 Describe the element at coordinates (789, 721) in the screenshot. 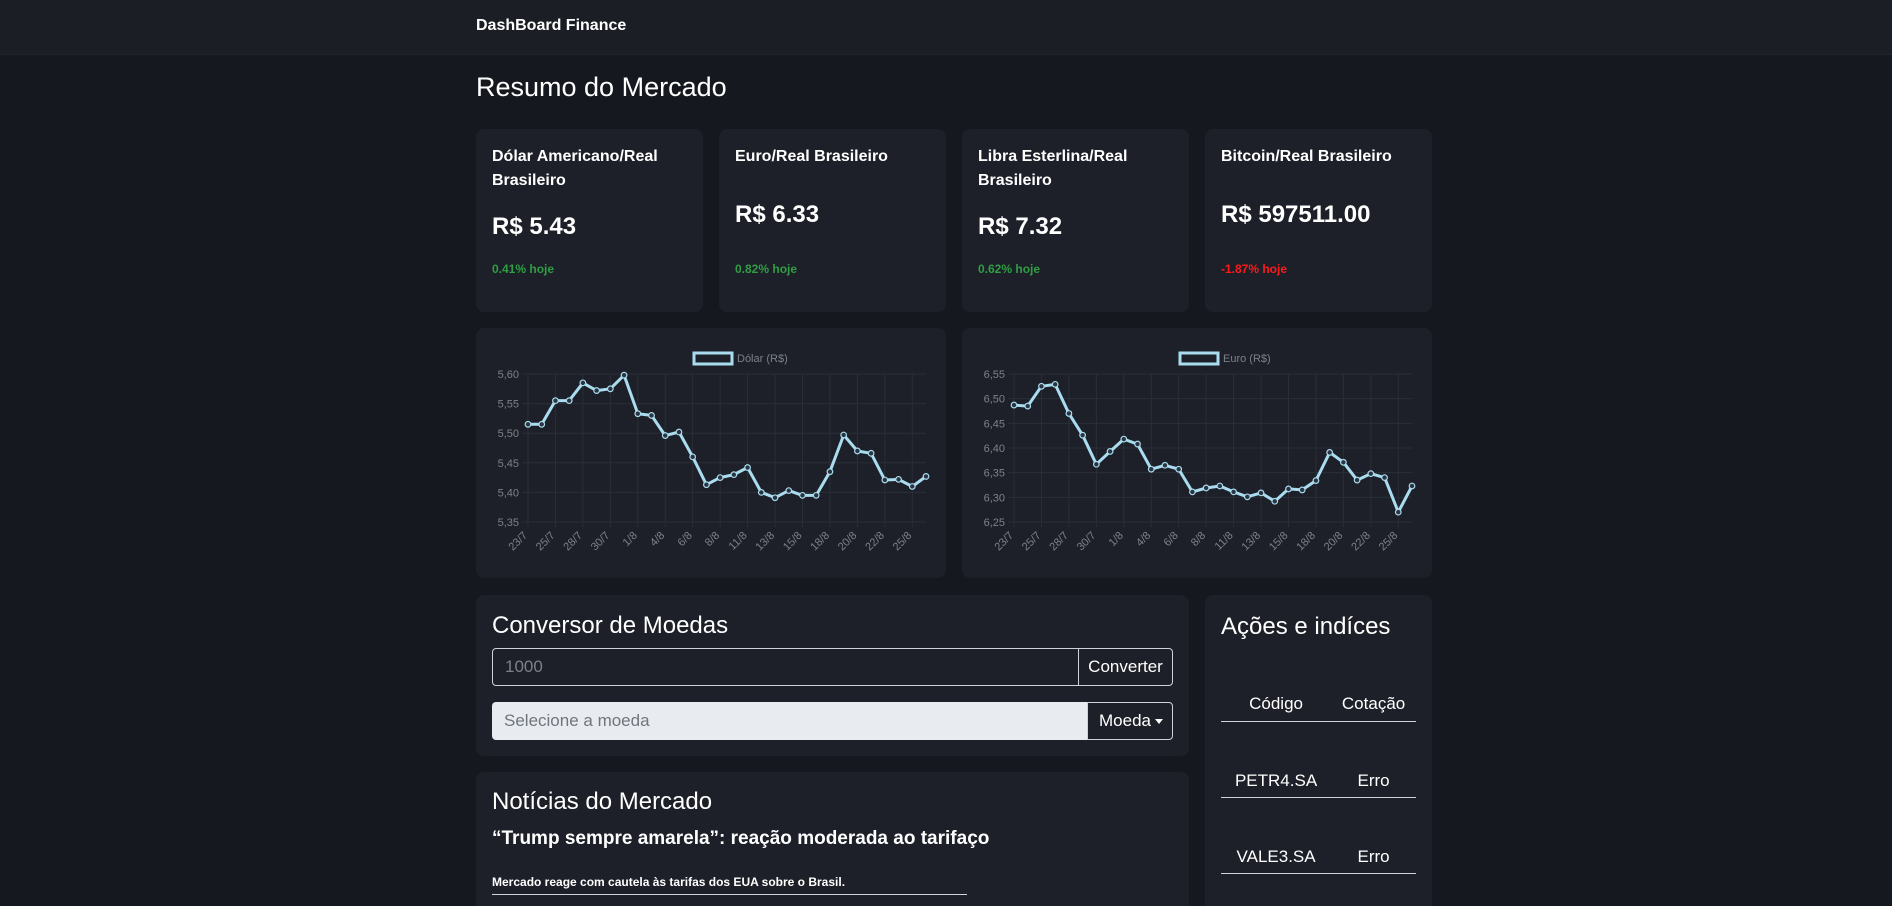

I see `currency-select: Selecione a moeda` at that location.